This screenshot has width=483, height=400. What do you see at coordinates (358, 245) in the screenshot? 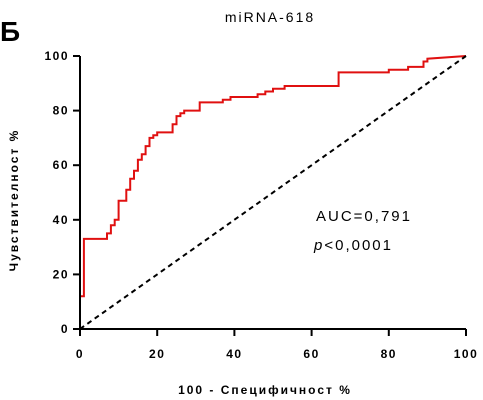
I see `p-value: <0,0001` at bounding box center [358, 245].